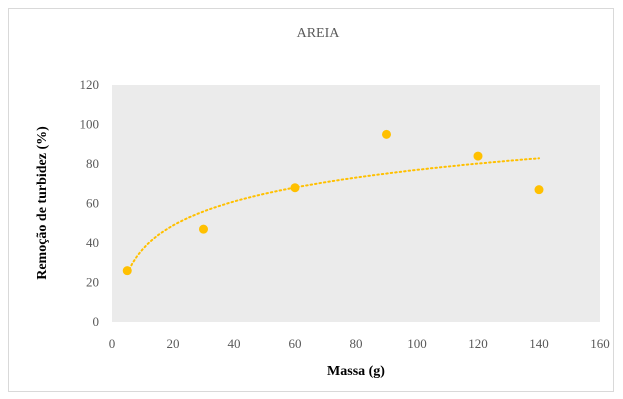  I want to click on x-tick-label: 100, so click(417, 343).